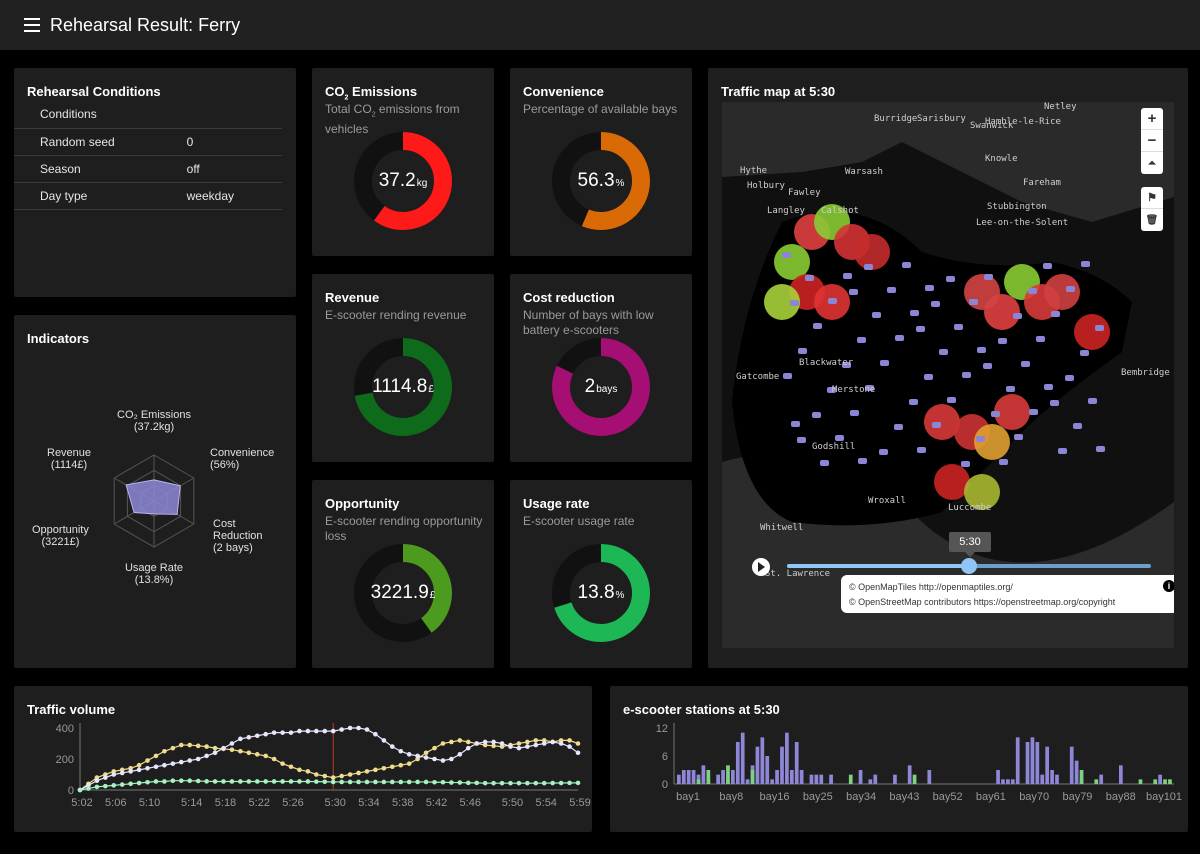 The width and height of the screenshot is (1200, 854). I want to click on radar-label-value: (56%), so click(225, 465).